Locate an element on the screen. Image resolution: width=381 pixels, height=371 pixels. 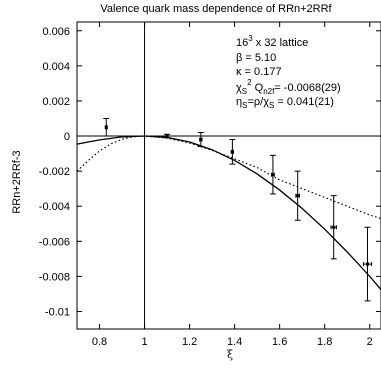
q-symbol: Q is located at coordinates (258, 88).